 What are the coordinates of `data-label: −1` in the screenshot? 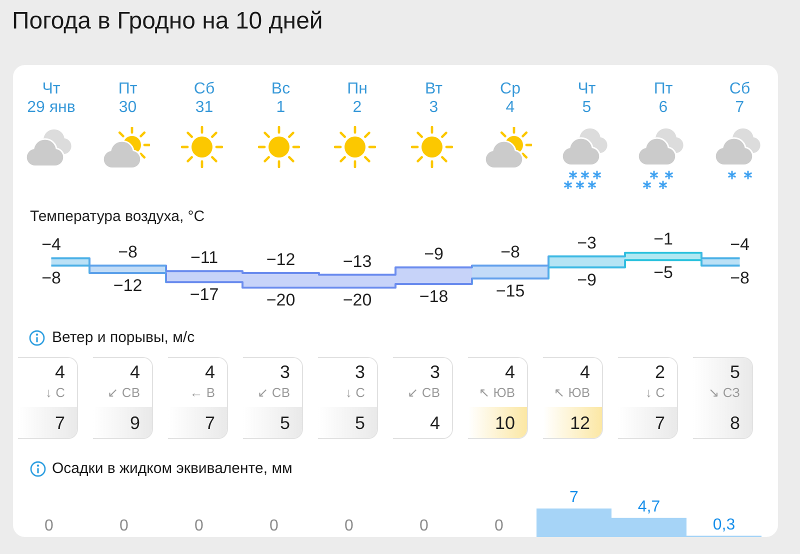 It's located at (663, 239).